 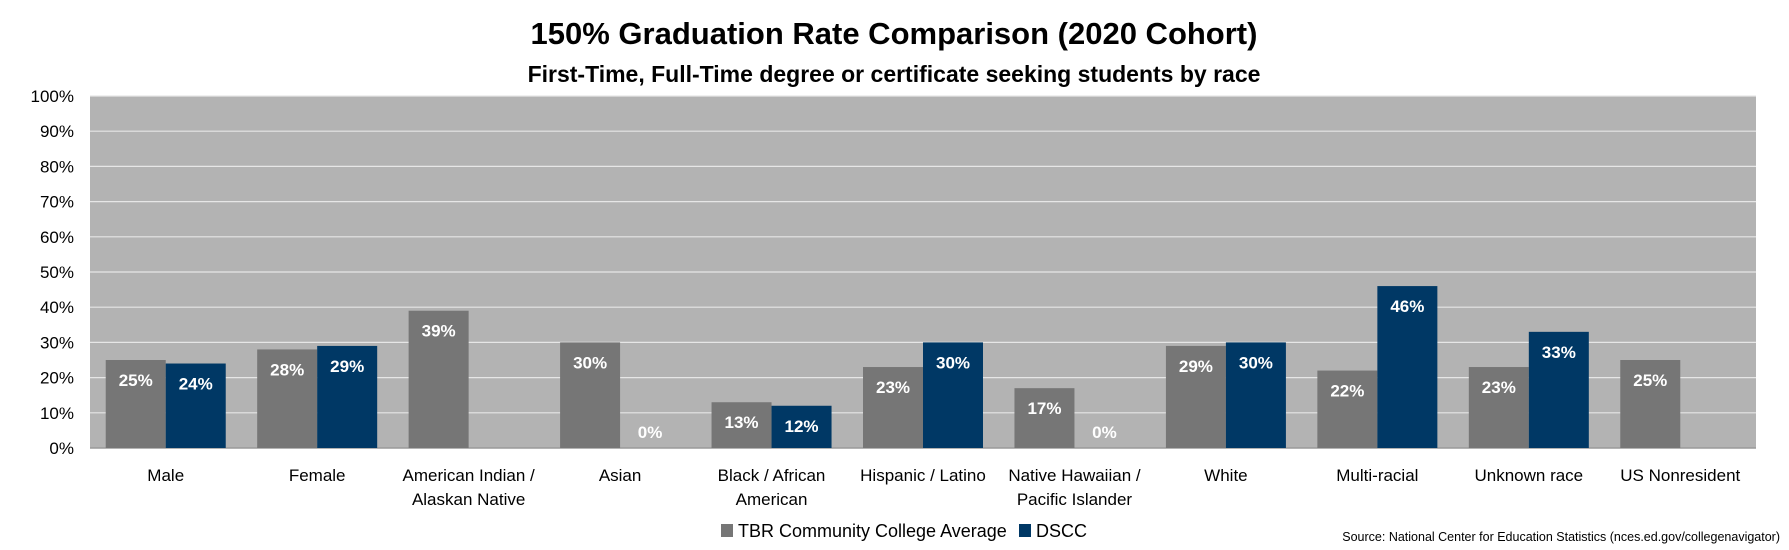 I want to click on y-tick-label: 80%, so click(x=57, y=166).